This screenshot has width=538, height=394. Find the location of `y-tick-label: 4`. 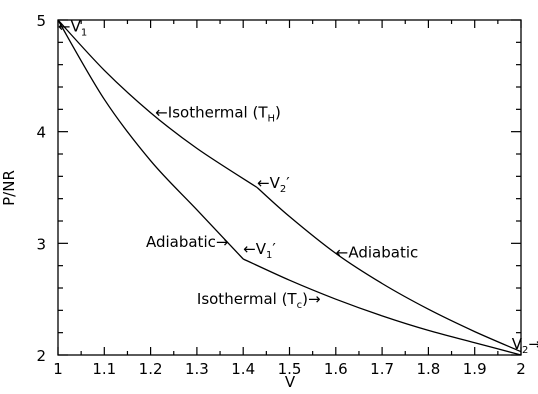

y-tick-label: 4 is located at coordinates (41, 133).